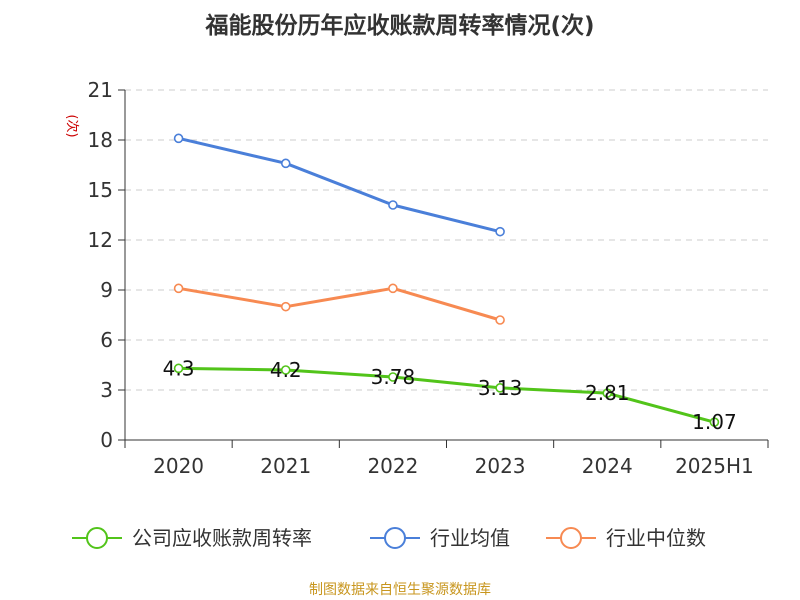 This screenshot has width=800, height=600. What do you see at coordinates (607, 466) in the screenshot?
I see `x-tick-label: 2024` at bounding box center [607, 466].